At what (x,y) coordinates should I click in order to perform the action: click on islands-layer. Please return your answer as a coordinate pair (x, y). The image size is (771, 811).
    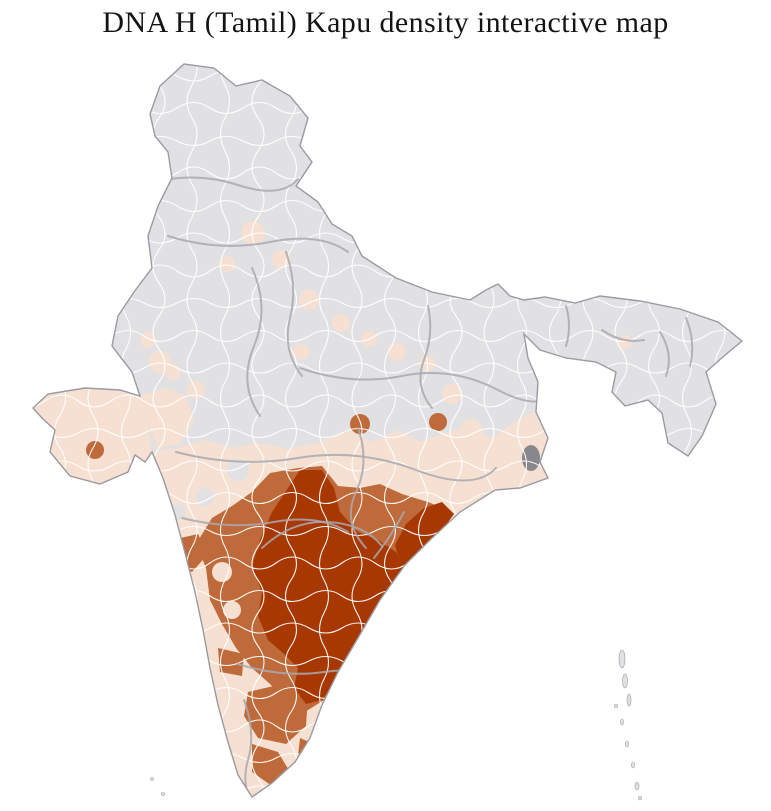
    Looking at the image, I should click on (396, 725).